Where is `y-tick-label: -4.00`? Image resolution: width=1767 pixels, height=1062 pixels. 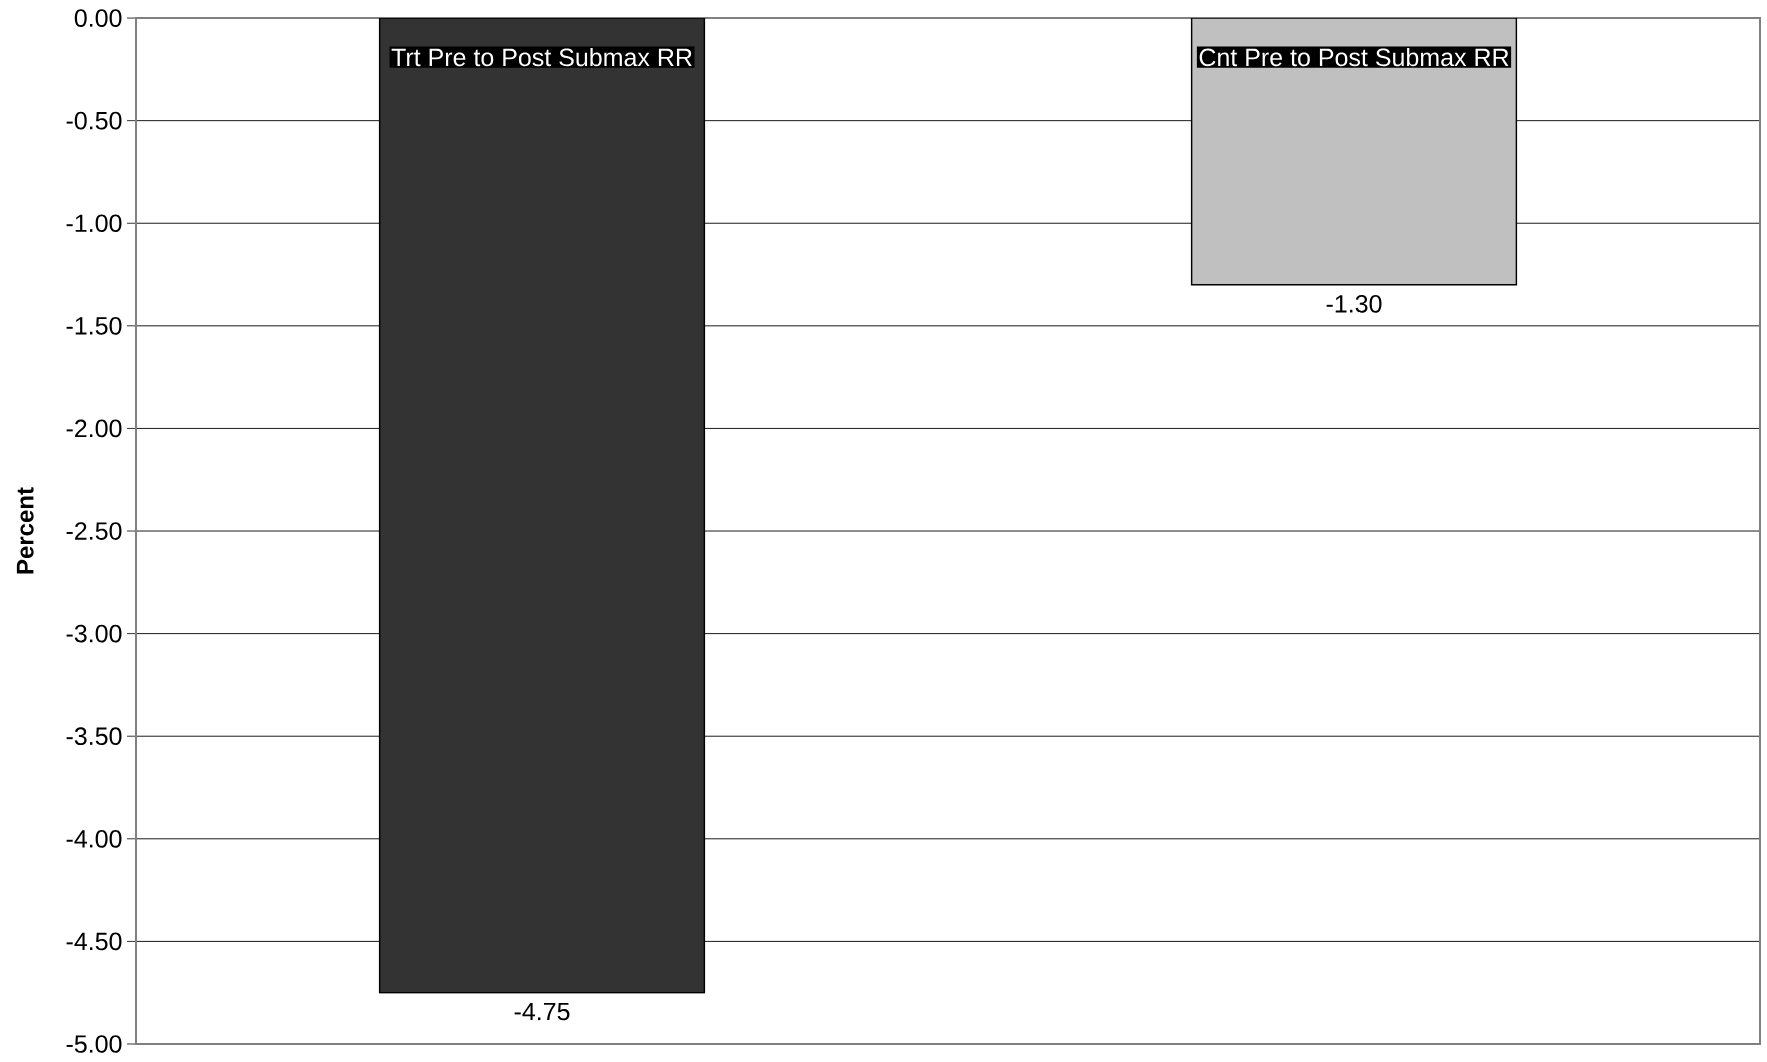 y-tick-label: -4.00 is located at coordinates (94, 838).